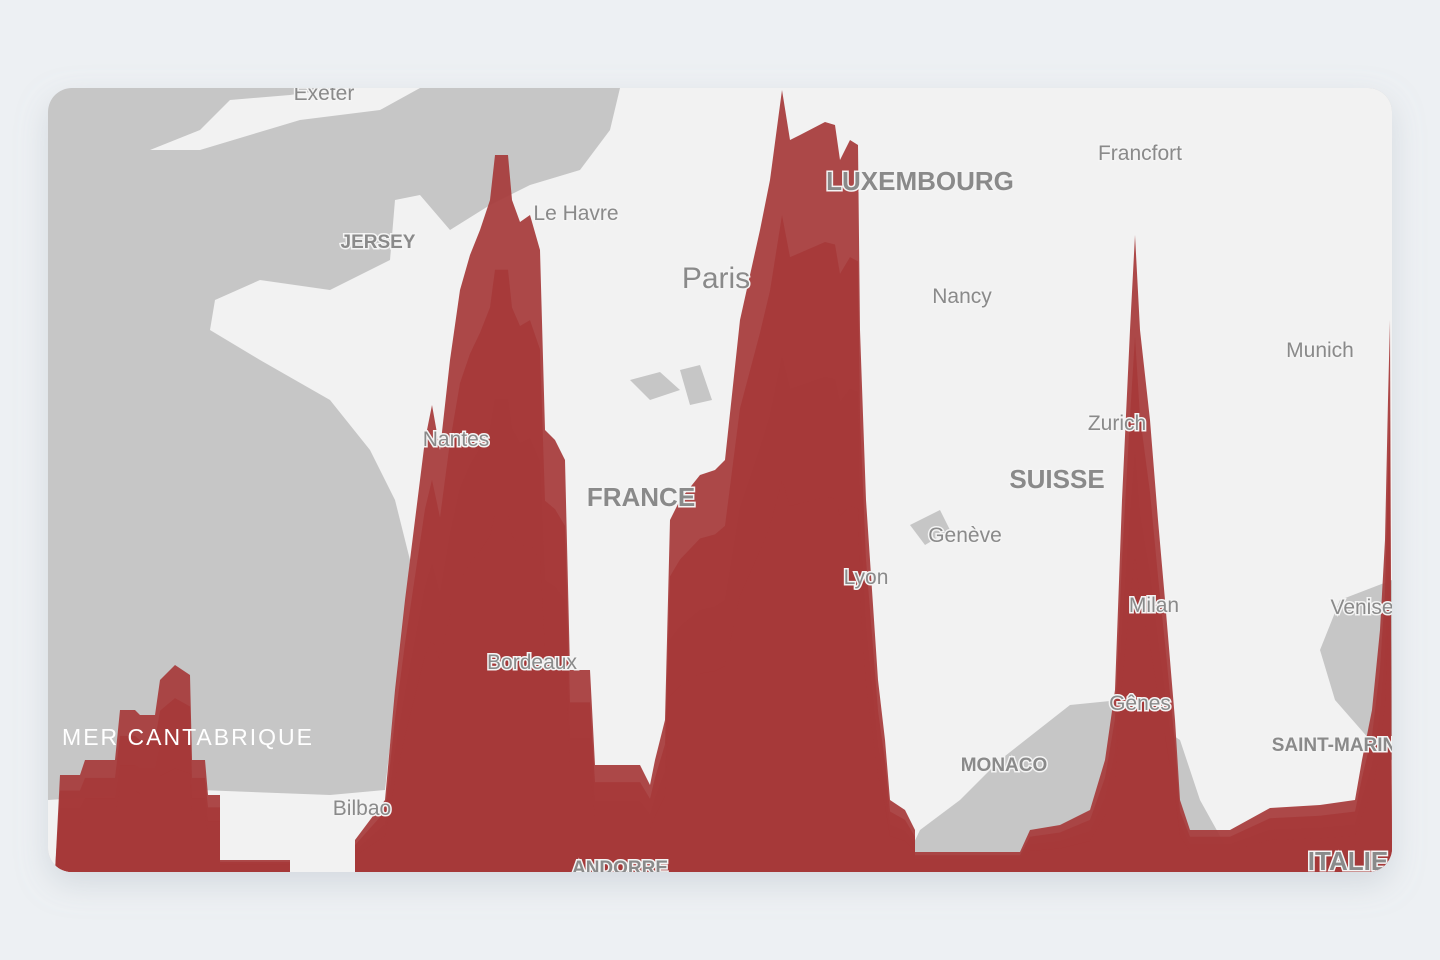 This screenshot has width=1440, height=960. Describe the element at coordinates (1140, 703) in the screenshot. I see `place-label: Gênes` at that location.